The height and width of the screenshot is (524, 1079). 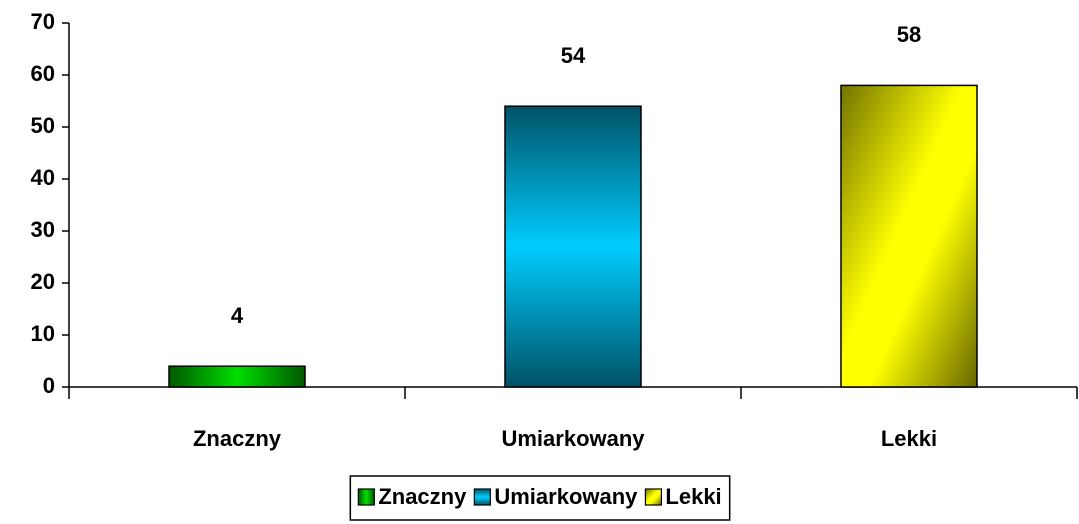 What do you see at coordinates (43, 229) in the screenshot?
I see `y-tick-label: 30` at bounding box center [43, 229].